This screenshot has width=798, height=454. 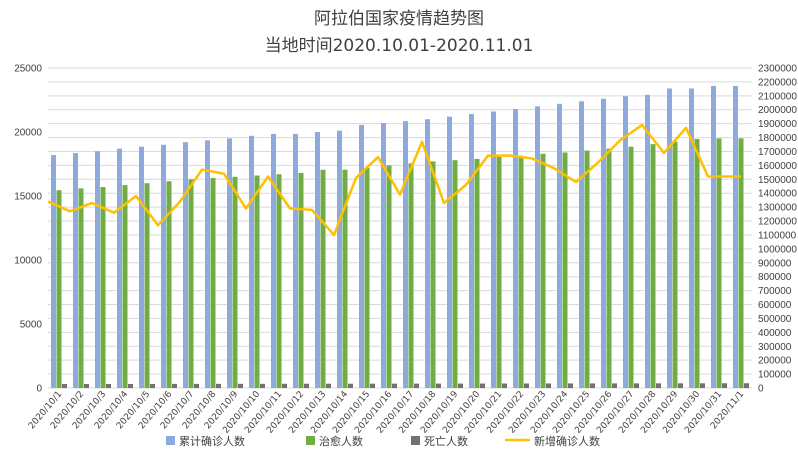 What do you see at coordinates (310, 440) in the screenshot?
I see `legend-swatch-recovered` at bounding box center [310, 440].